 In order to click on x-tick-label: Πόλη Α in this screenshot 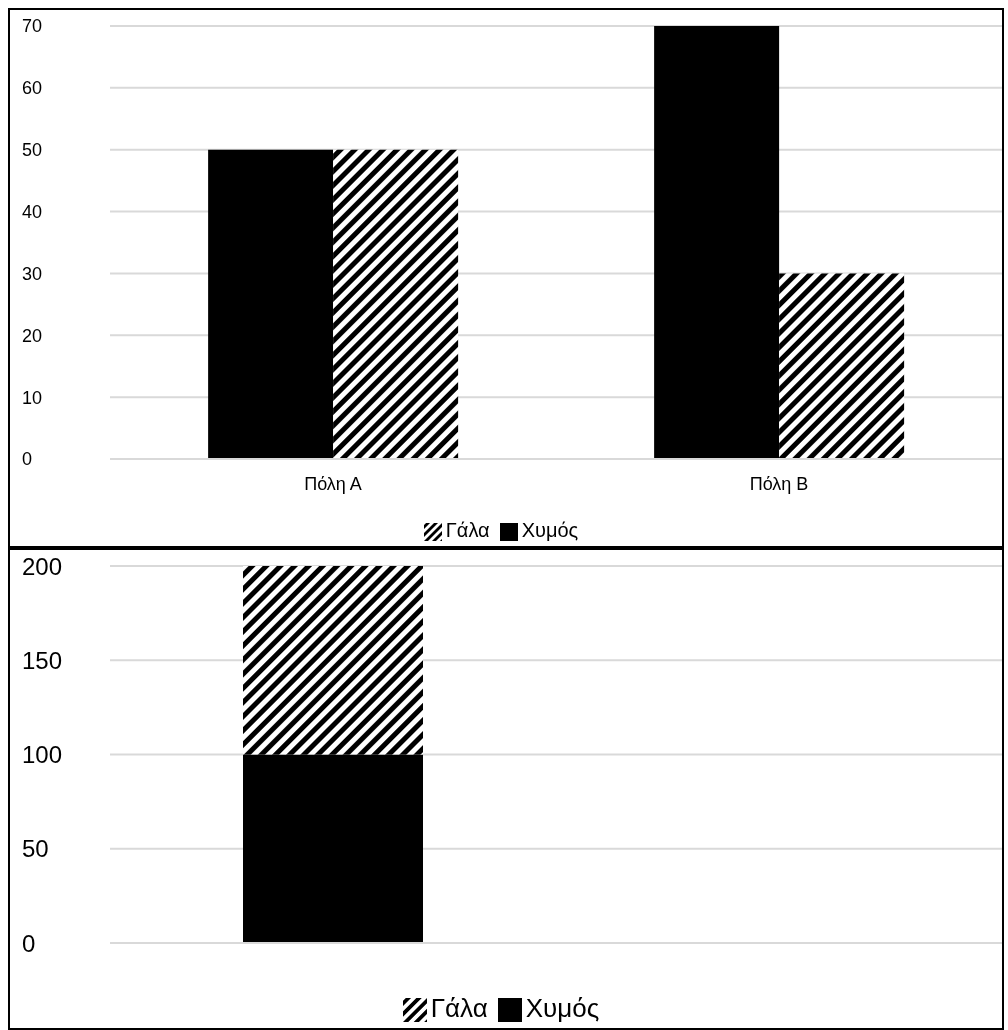, I will do `click(333, 483)`.